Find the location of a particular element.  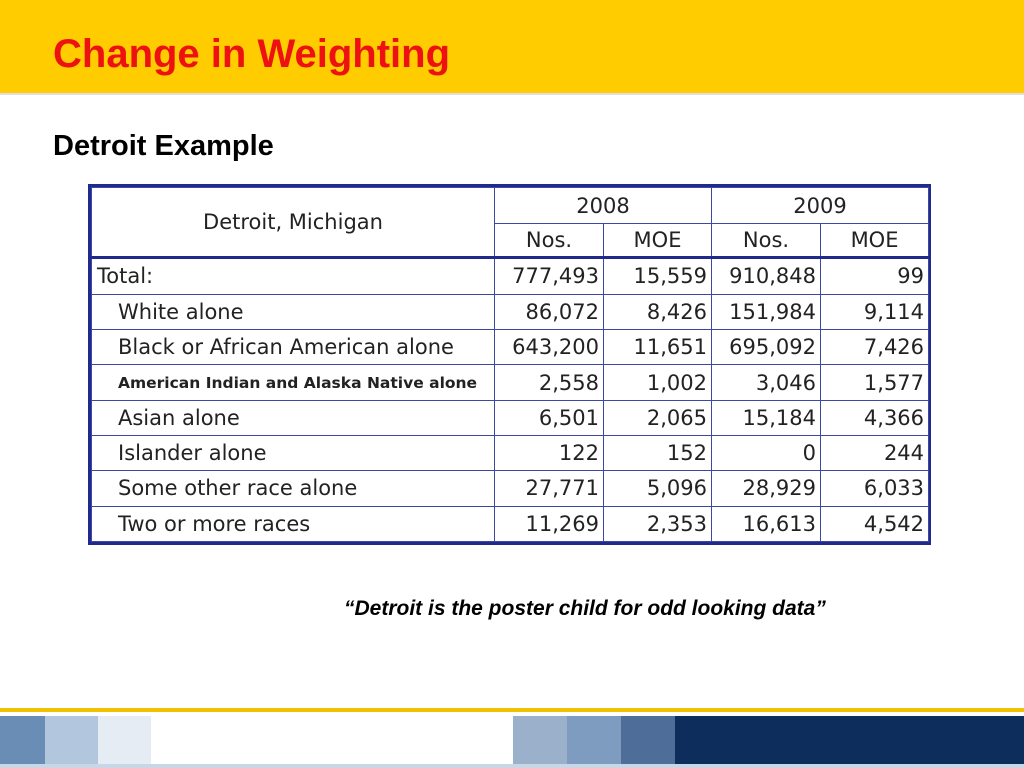

row-label: American Indian and Alaska Native alone is located at coordinates (293, 382).